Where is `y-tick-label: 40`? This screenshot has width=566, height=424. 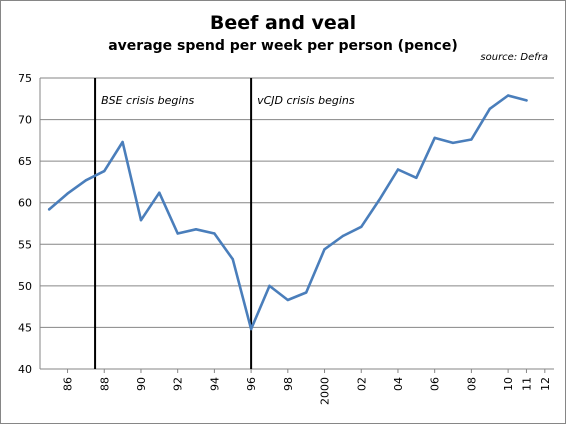
y-tick-label: 40 is located at coordinates (25, 369).